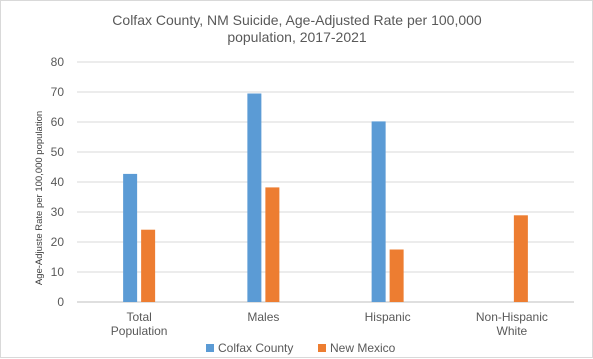 The width and height of the screenshot is (593, 359). Describe the element at coordinates (297, 37) in the screenshot. I see `chart-title-line-2: population, 2017-2021` at that location.